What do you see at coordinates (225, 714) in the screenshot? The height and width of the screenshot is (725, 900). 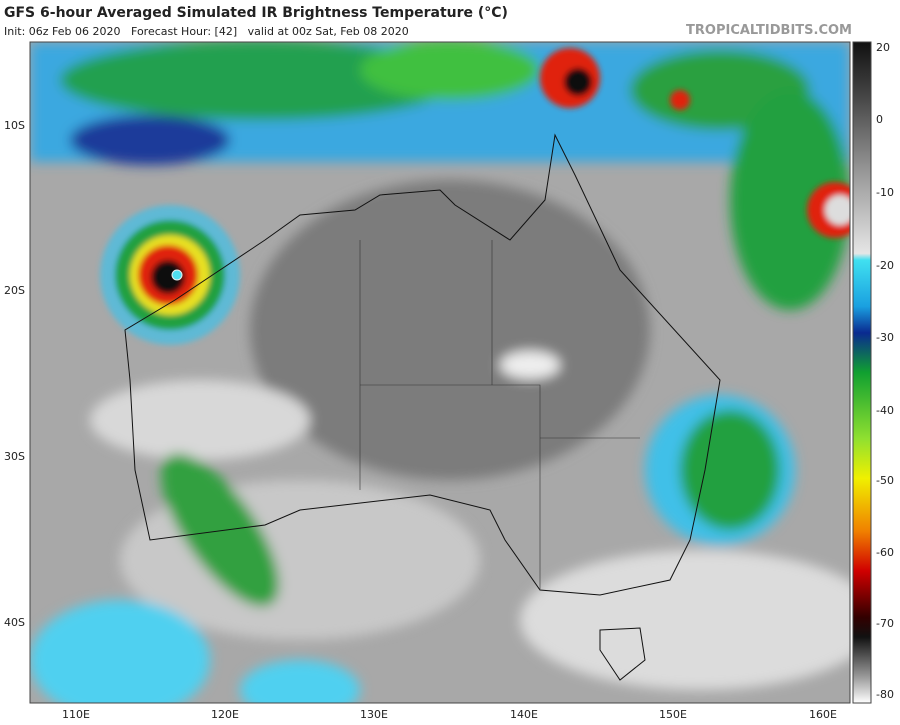 I see `lon-label: 120E` at bounding box center [225, 714].